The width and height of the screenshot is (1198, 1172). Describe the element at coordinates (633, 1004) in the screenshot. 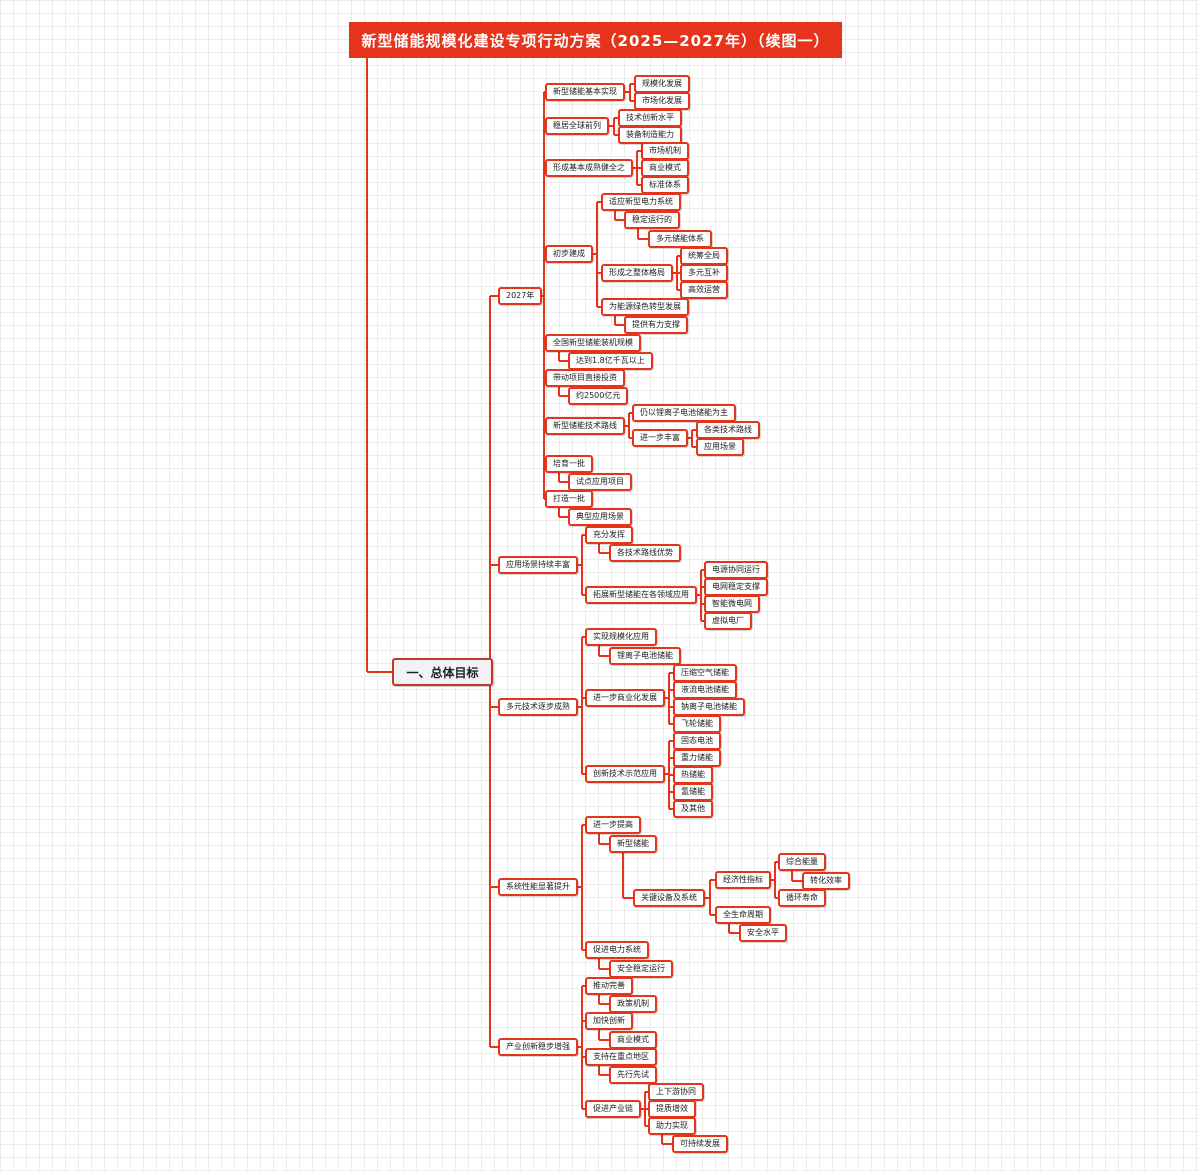

I see `mindmap-node-e1a: 政策机制` at that location.